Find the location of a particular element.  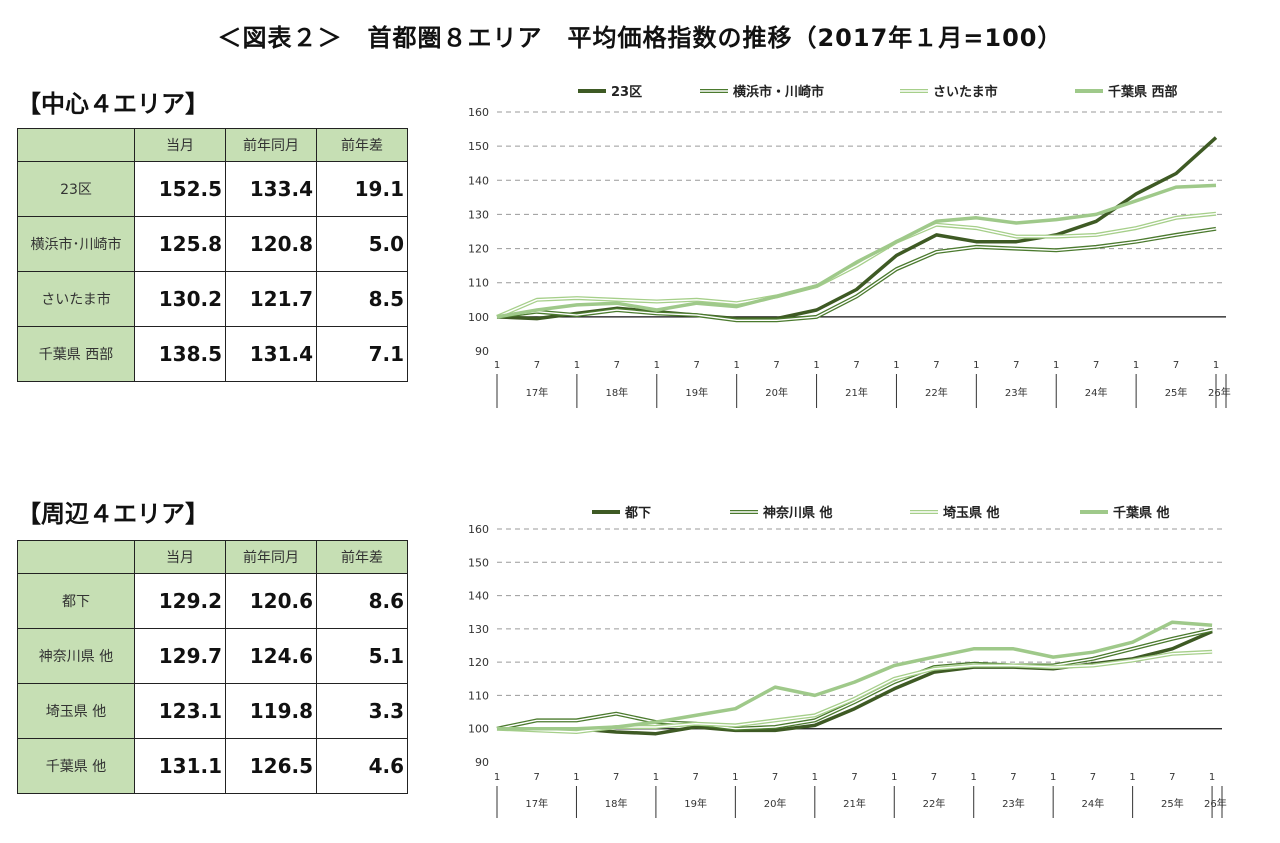

x-year-label: 26年 is located at coordinates (1219, 392).